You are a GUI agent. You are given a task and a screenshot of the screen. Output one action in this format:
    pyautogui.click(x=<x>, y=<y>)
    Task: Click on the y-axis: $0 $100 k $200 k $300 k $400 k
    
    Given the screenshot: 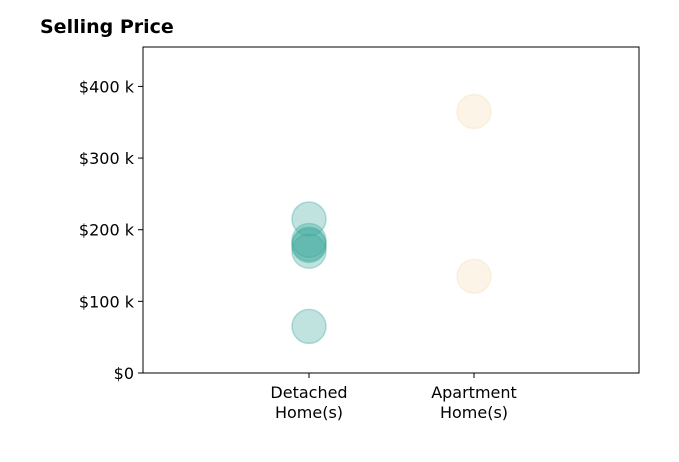 What is the action you would take?
    pyautogui.click(x=111, y=230)
    